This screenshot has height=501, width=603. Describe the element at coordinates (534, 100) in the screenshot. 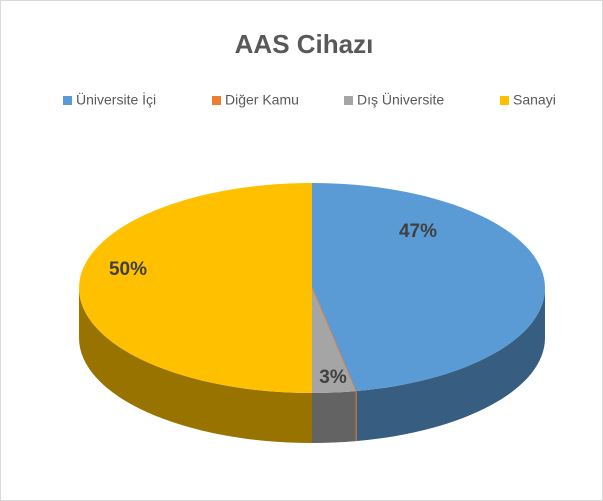

I see `legend-label: Sanayi` at that location.